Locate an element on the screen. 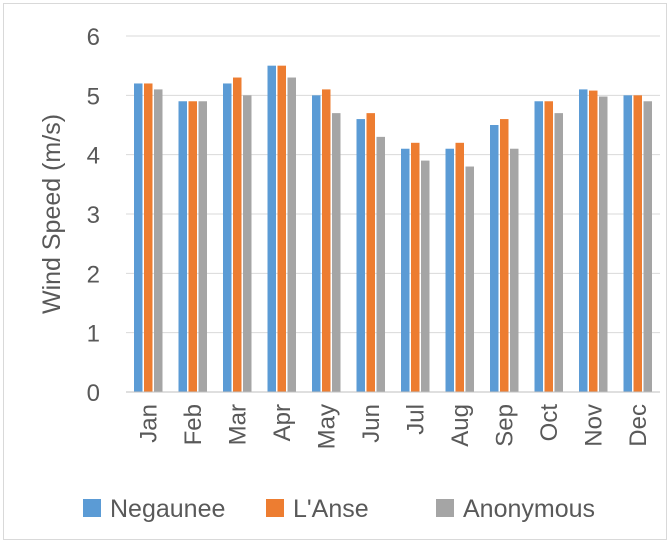 This screenshot has height=544, width=671. x-tick-label: Mar is located at coordinates (237, 424).